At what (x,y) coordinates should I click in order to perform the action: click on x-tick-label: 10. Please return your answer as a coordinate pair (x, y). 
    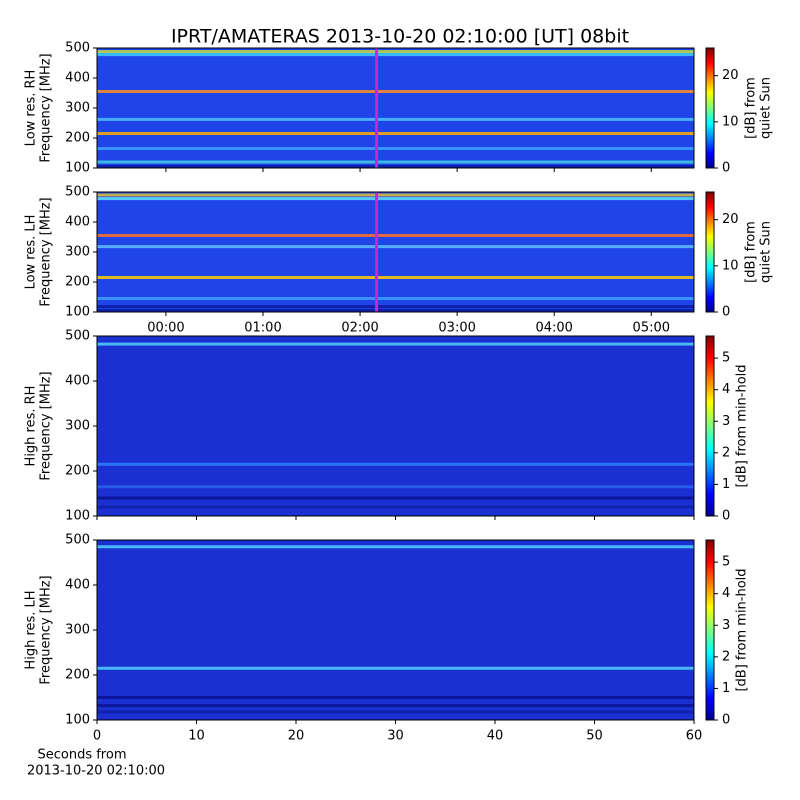
    Looking at the image, I should click on (196, 736).